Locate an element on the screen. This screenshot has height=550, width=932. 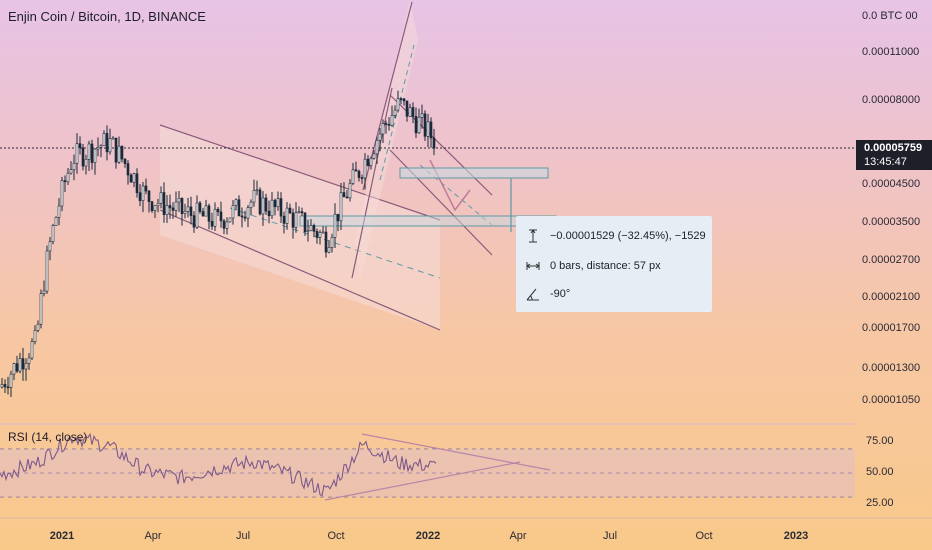
price-range-icon is located at coordinates (533, 236).